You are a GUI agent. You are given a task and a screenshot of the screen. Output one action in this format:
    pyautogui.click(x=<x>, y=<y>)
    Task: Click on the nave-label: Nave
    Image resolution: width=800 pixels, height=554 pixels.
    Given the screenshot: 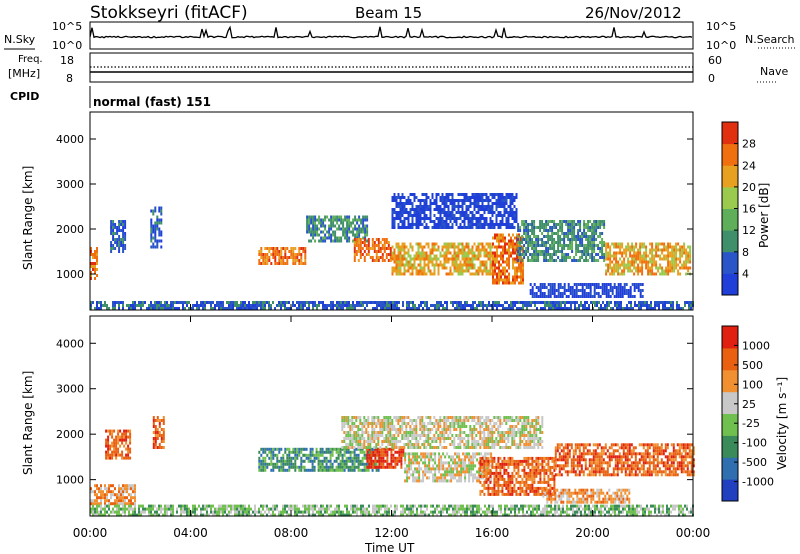 What is the action you would take?
    pyautogui.click(x=774, y=71)
    